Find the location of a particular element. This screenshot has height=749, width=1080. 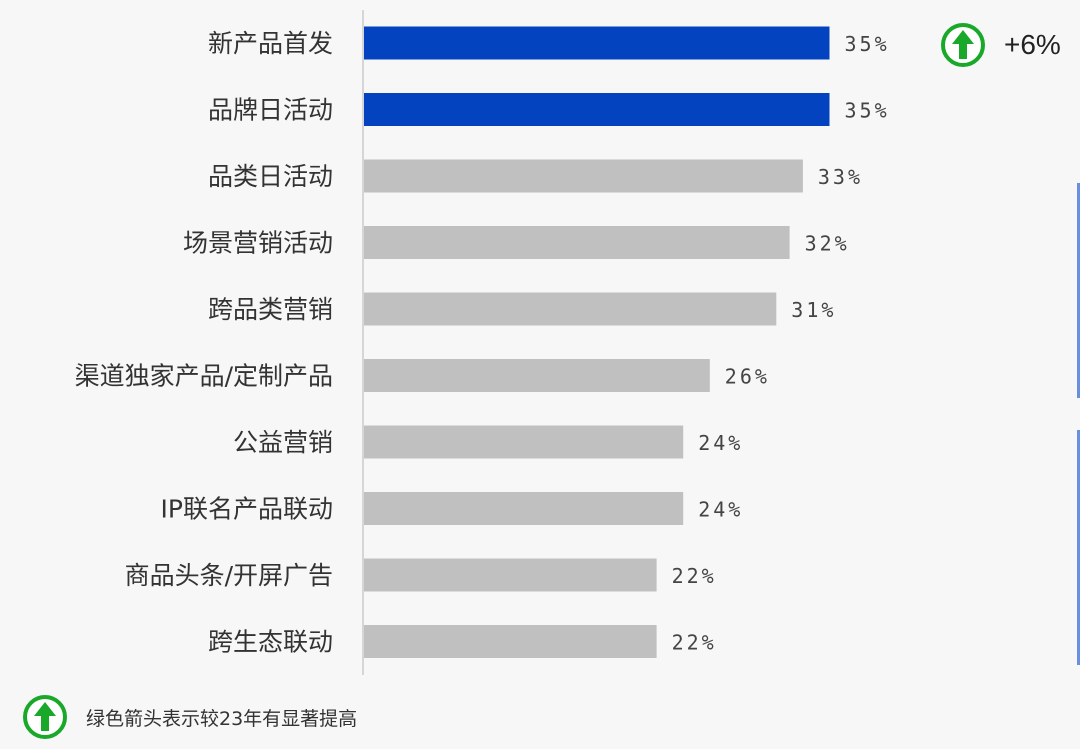

value-label: 26% is located at coordinates (747, 377).